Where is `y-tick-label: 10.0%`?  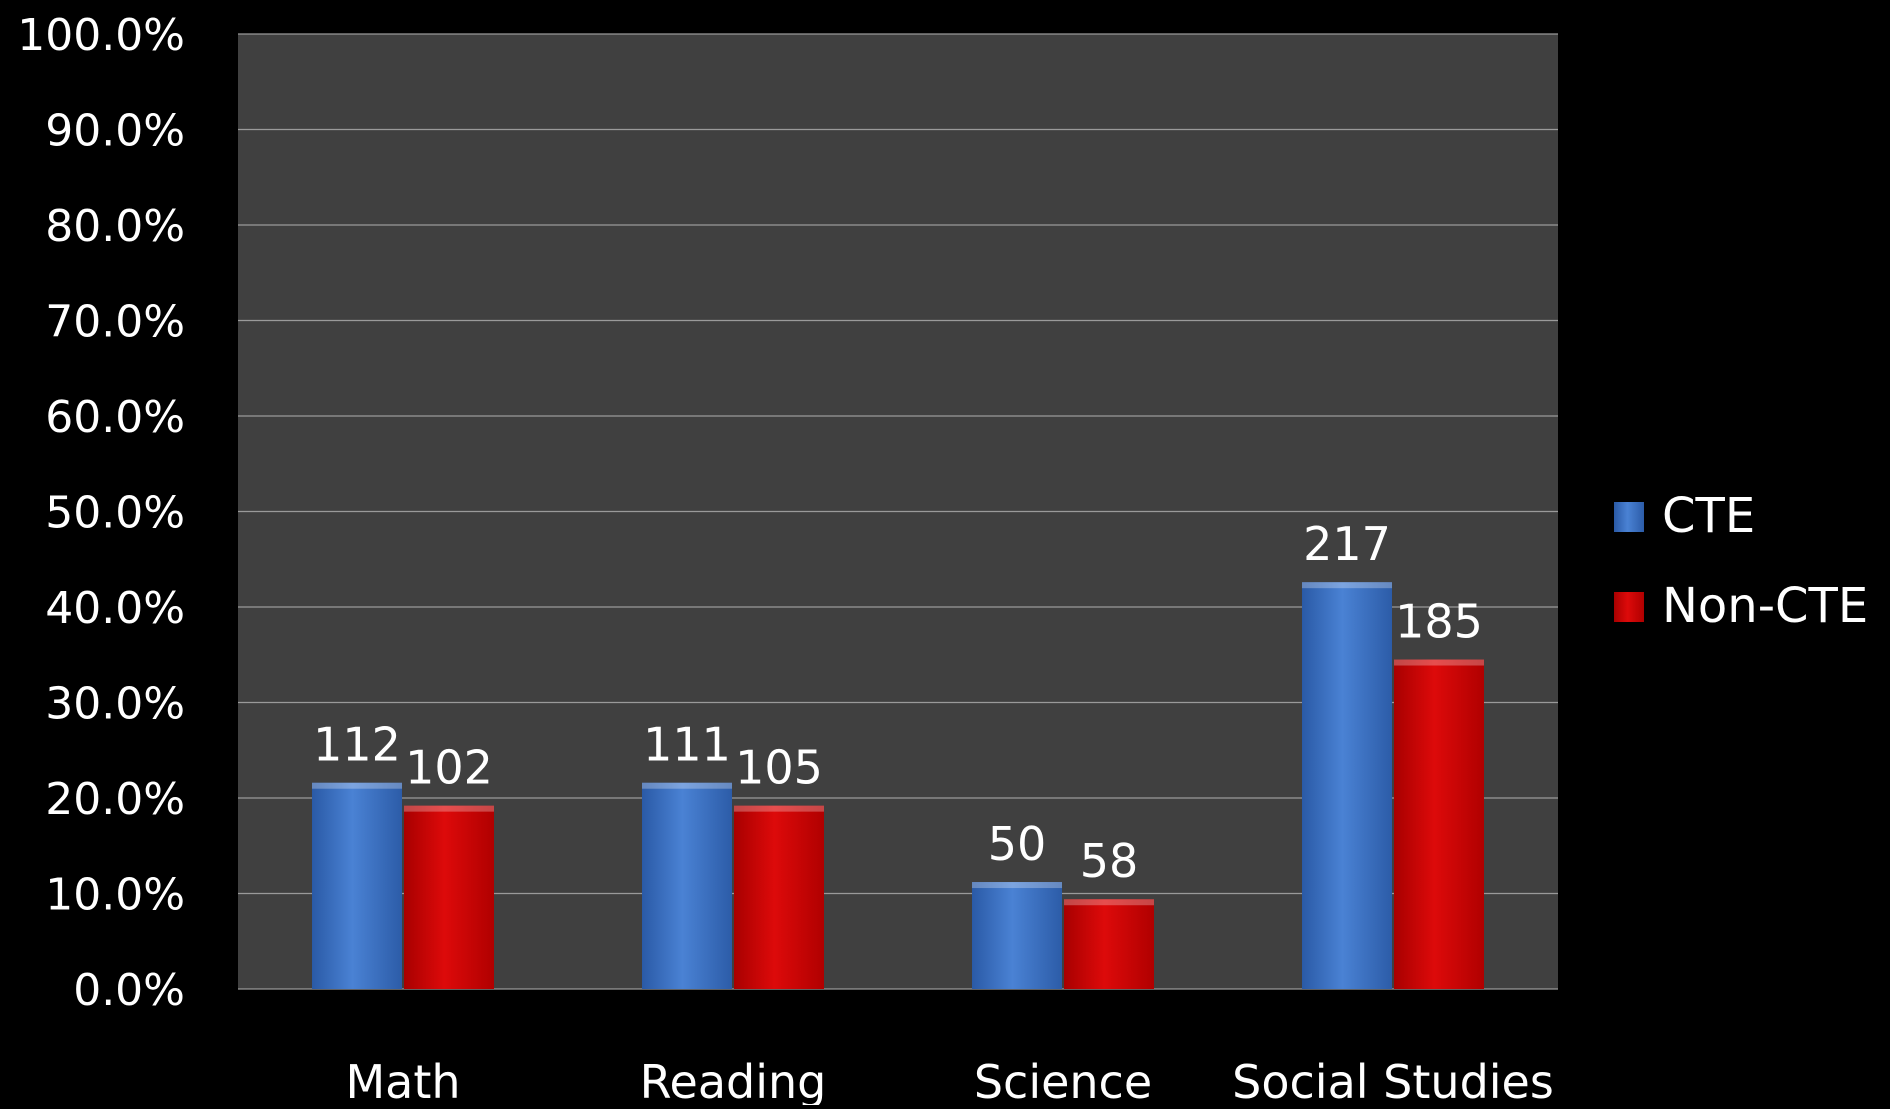 y-tick-label: 10.0% is located at coordinates (115, 895).